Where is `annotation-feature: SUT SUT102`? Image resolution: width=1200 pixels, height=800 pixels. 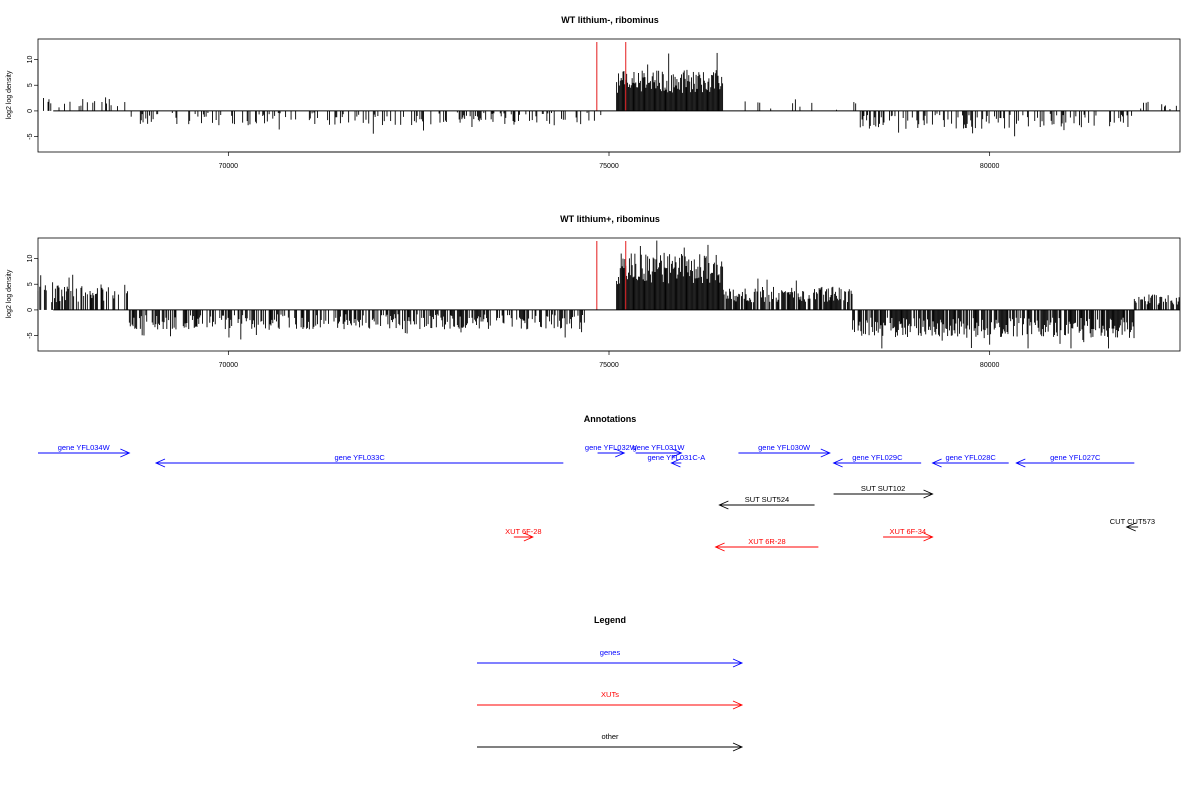
annotation-feature: SUT SUT102 is located at coordinates (883, 491).